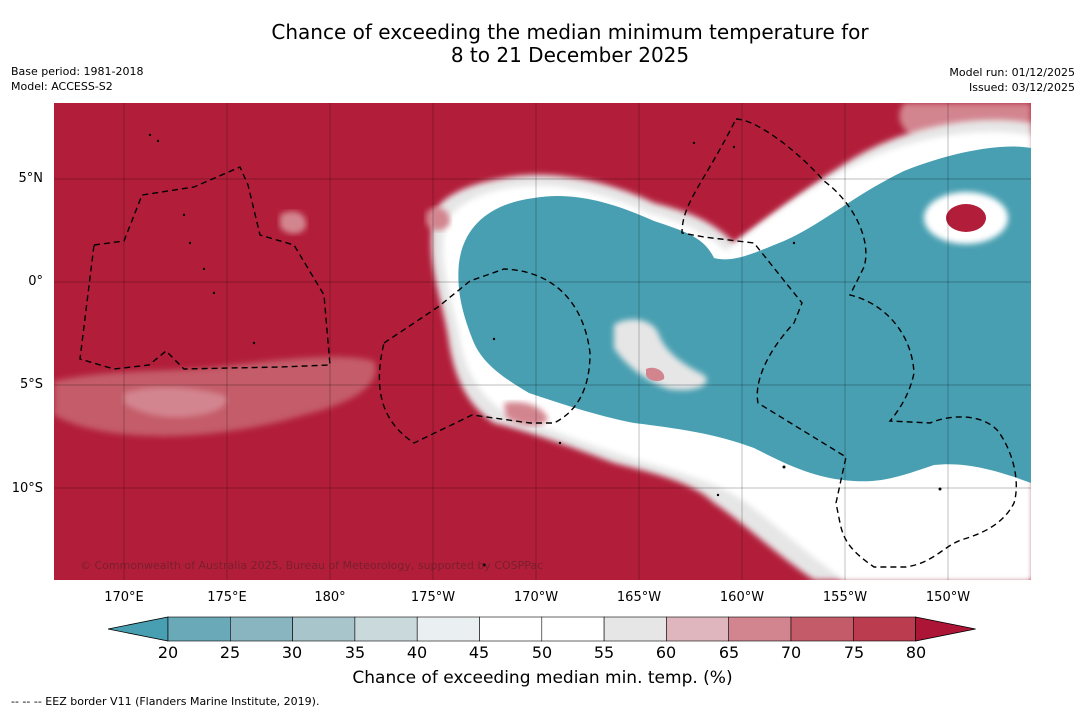  I want to click on colorbar-arrow-high, so click(945, 629).